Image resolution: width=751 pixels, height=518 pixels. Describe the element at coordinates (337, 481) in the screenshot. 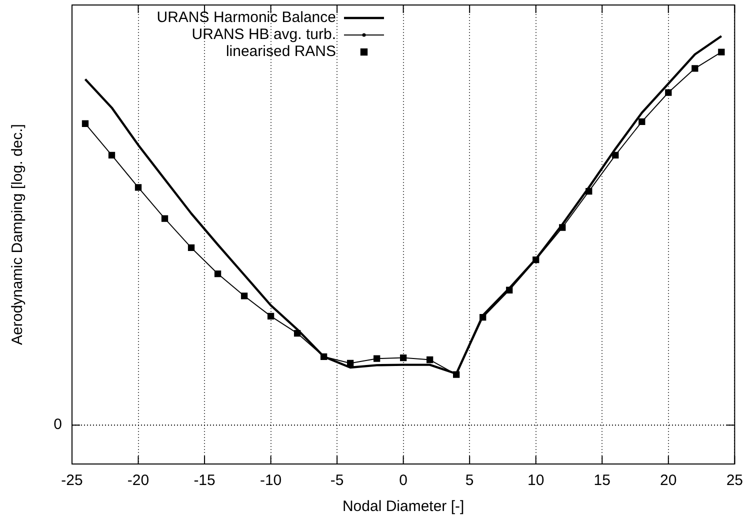

I see `x-tick-label: -5` at that location.